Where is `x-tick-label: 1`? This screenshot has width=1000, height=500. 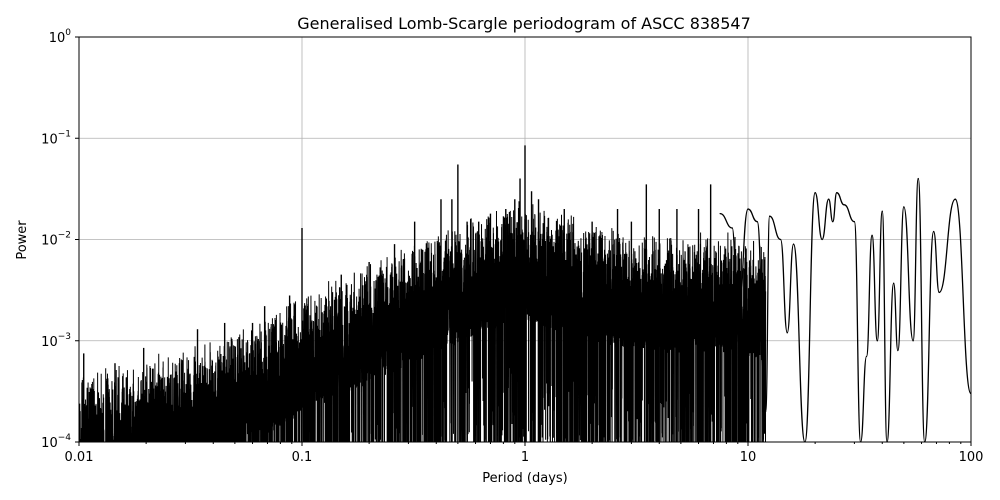 x-tick-label: 1 is located at coordinates (525, 457).